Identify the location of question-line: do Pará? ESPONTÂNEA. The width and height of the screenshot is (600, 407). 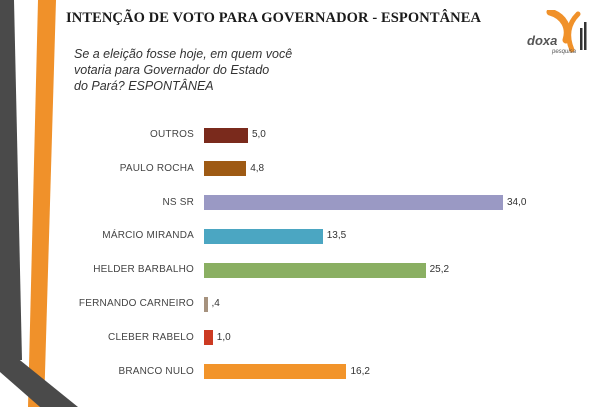
(144, 86).